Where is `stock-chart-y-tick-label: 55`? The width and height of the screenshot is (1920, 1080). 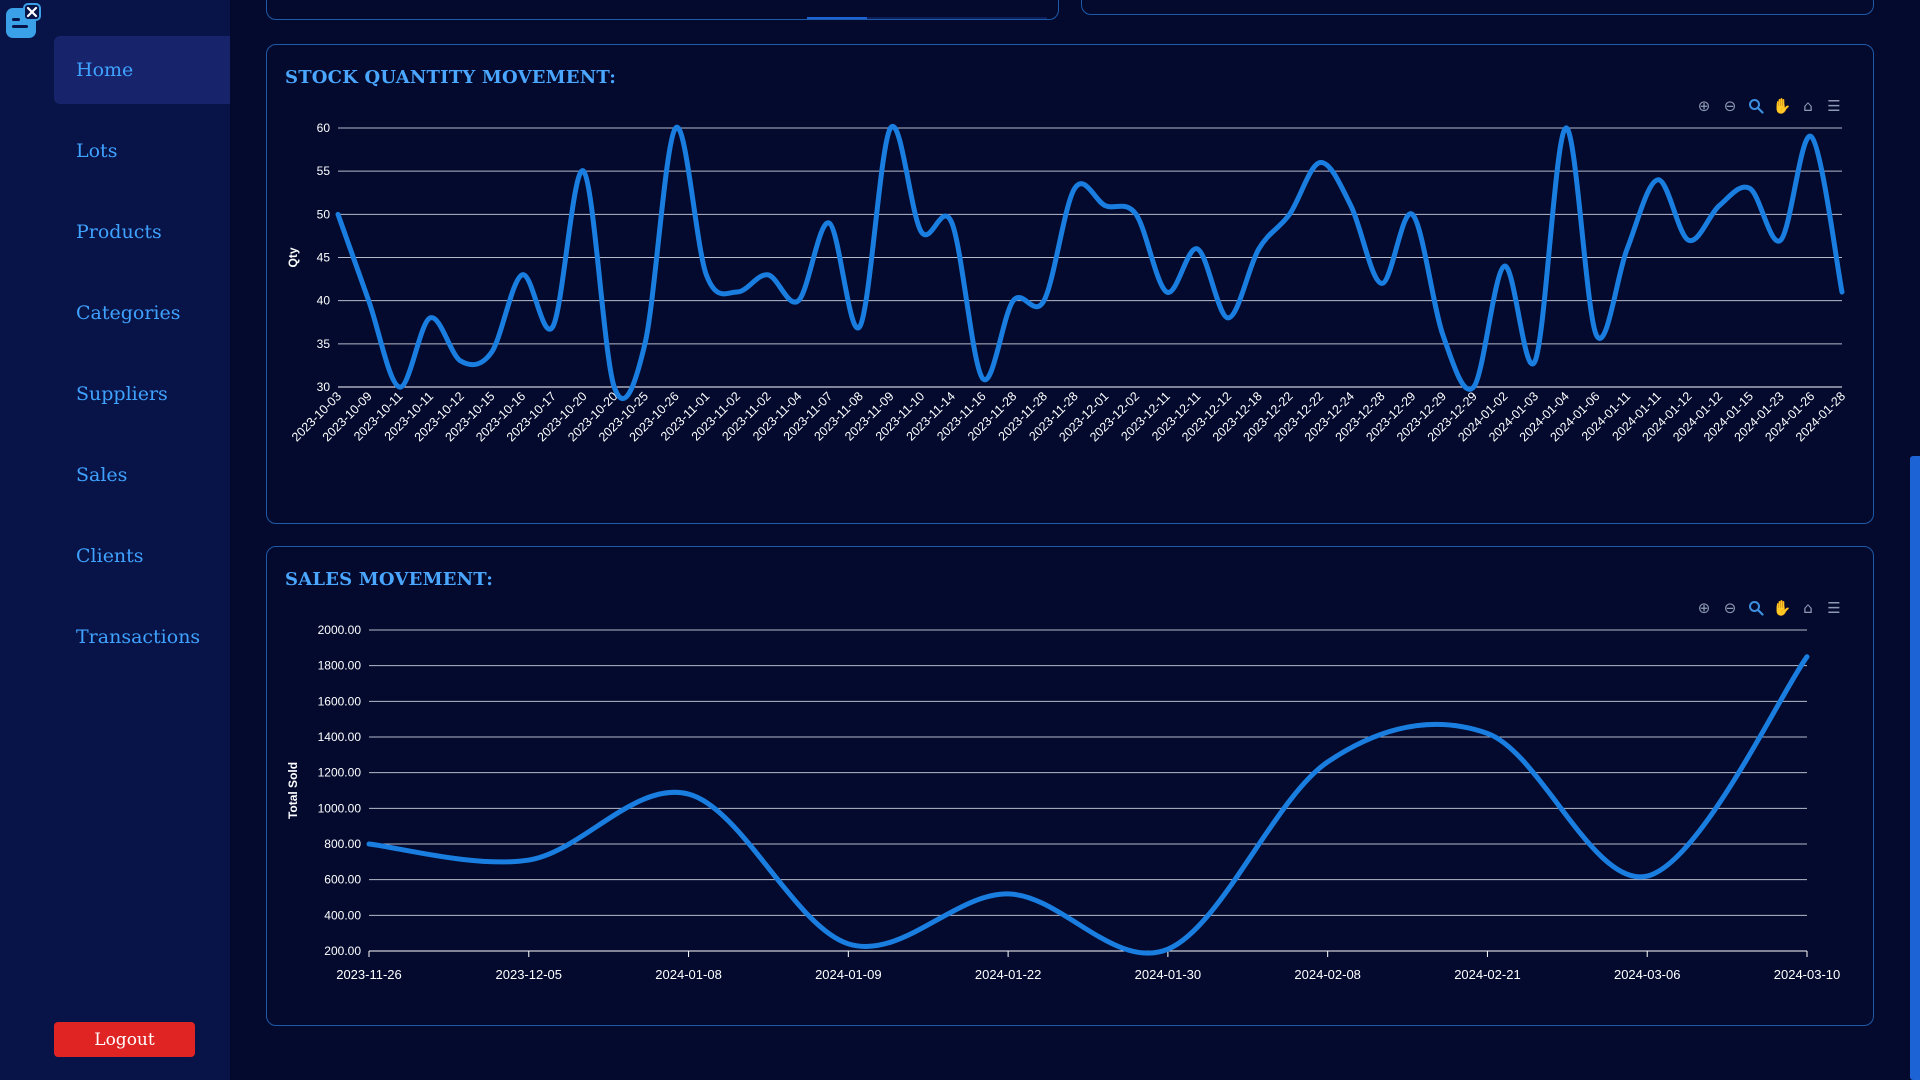
stock-chart-y-tick-label: 55 is located at coordinates (324, 171).